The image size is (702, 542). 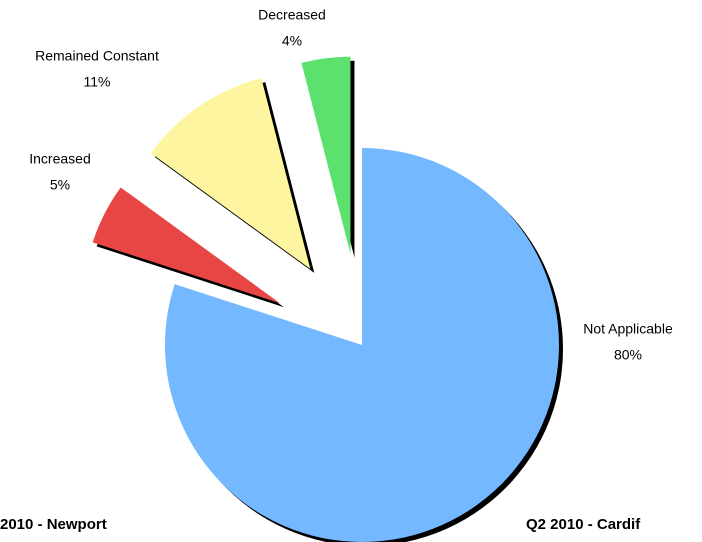 What do you see at coordinates (97, 82) in the screenshot?
I see `slice-value-label: 11%` at bounding box center [97, 82].